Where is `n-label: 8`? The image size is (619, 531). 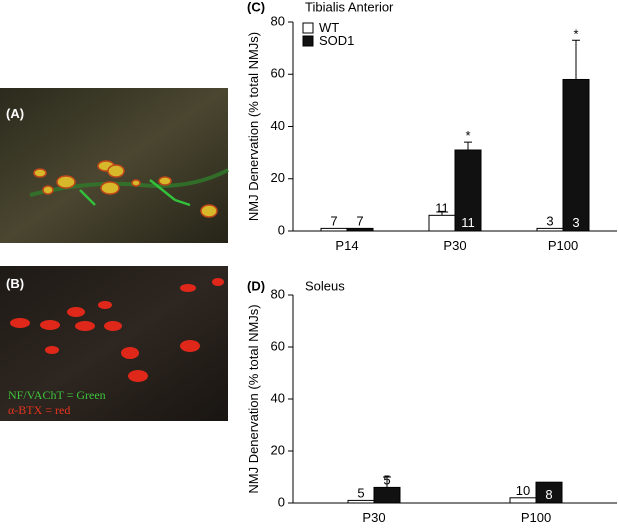 n-label: 8 is located at coordinates (548, 494).